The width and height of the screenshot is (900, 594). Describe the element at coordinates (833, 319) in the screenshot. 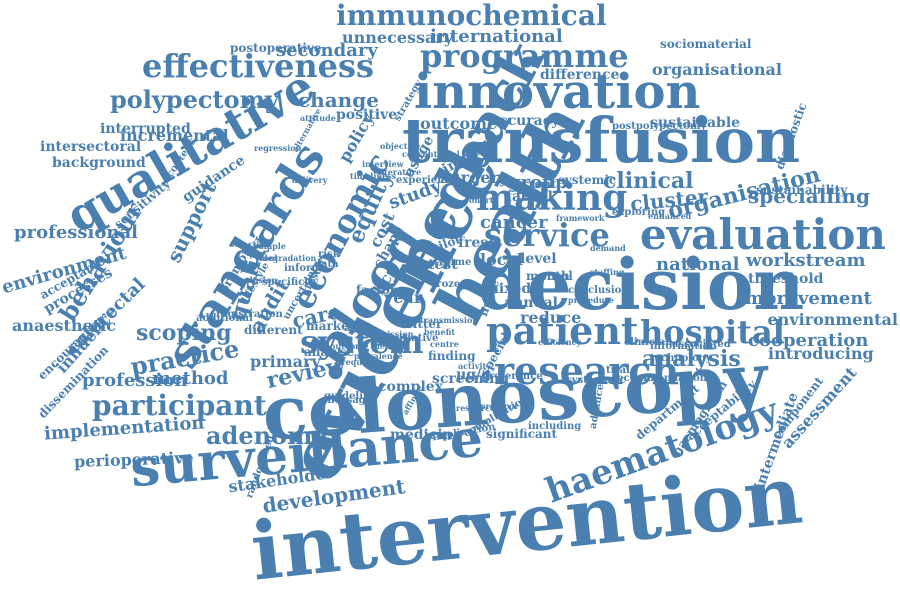

I see `word-environmental: environmental` at that location.